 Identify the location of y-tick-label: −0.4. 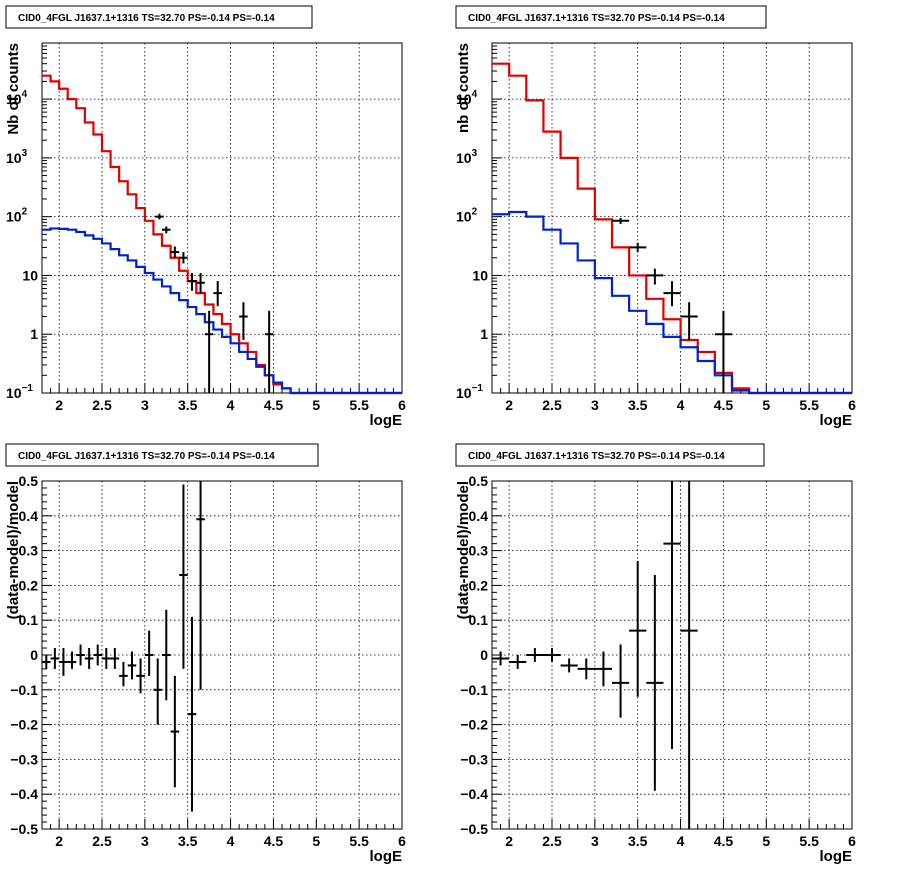
(474, 794).